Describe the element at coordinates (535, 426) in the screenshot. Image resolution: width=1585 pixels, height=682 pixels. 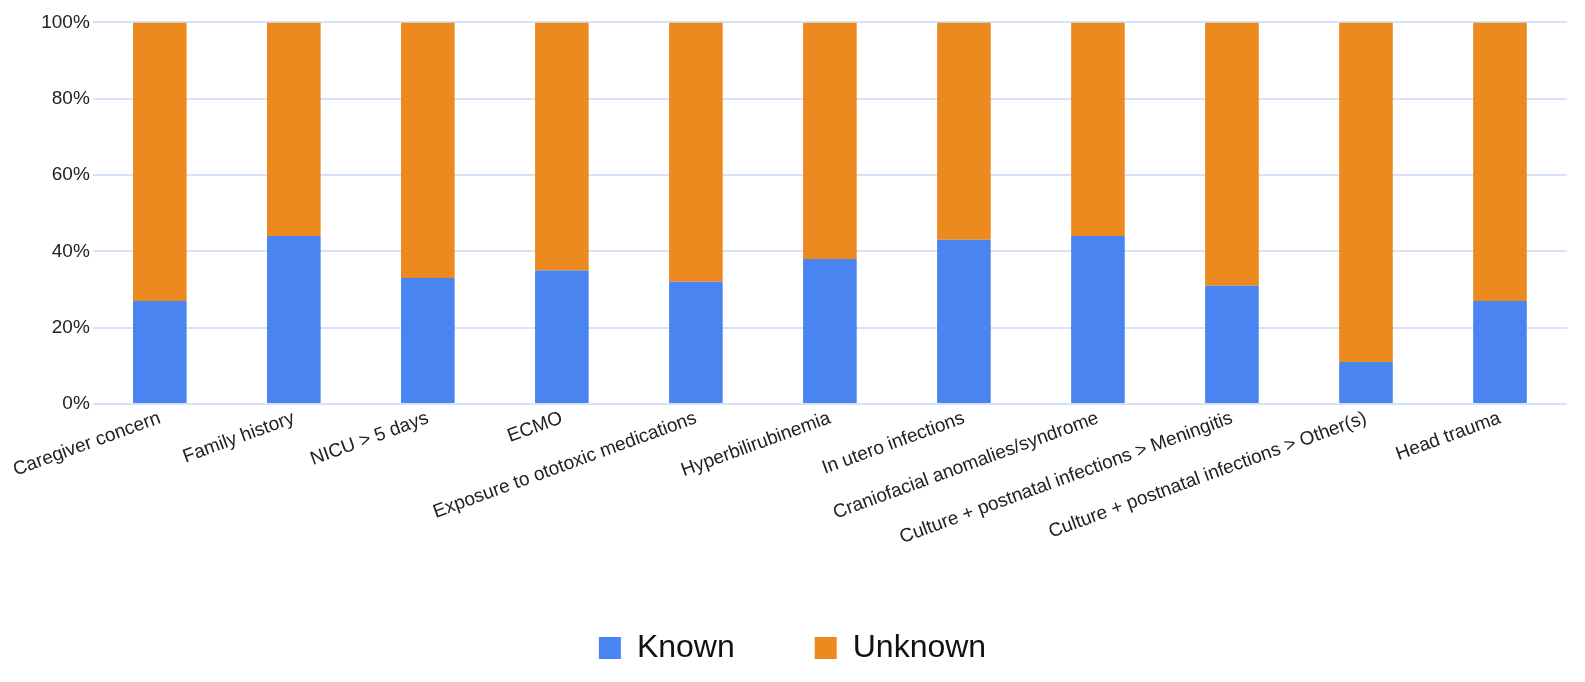
I see `x-tick-label: ECMO` at that location.